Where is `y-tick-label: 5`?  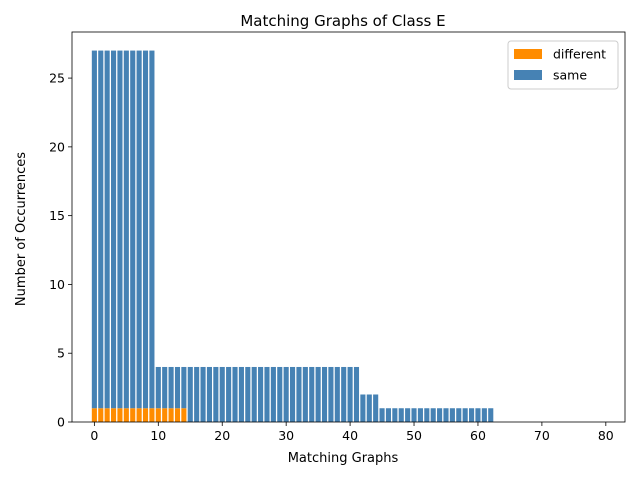 y-tick-label: 5 is located at coordinates (61, 353).